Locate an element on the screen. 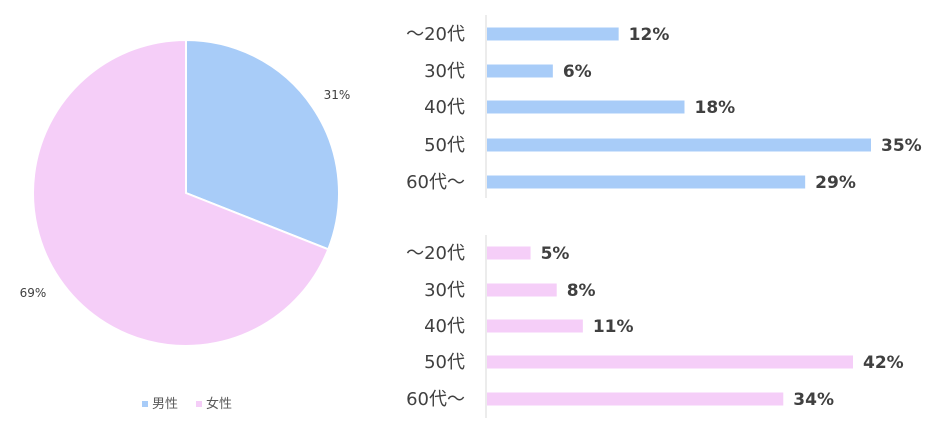 The height and width of the screenshot is (426, 934). pie-slice is located at coordinates (262, 144).